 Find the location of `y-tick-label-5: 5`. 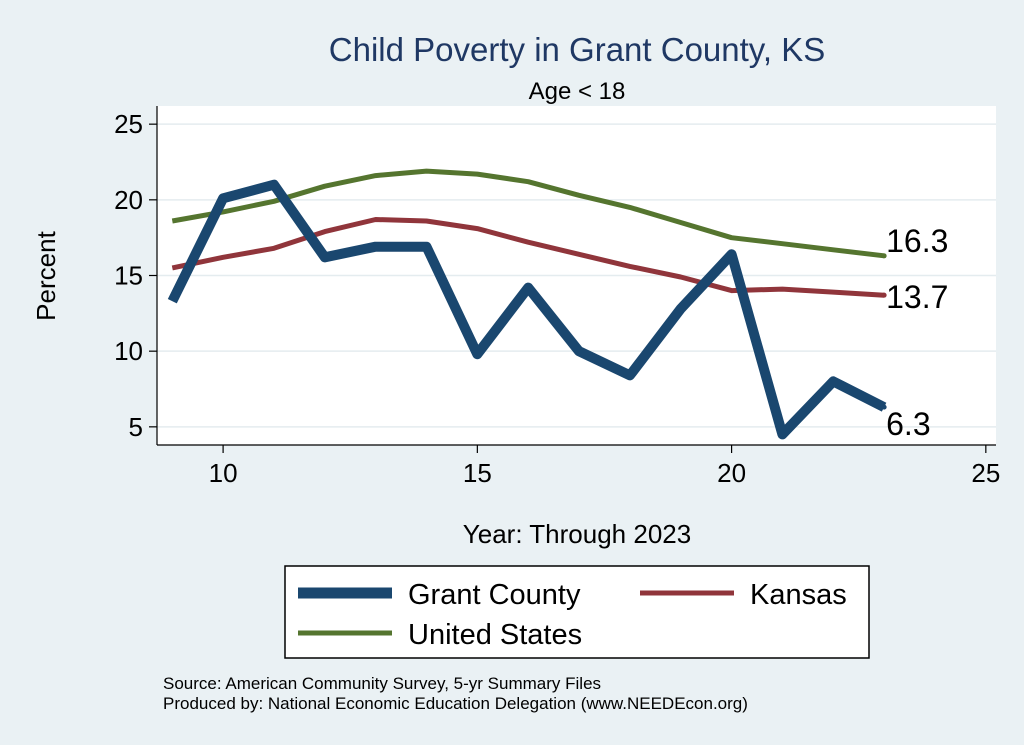

y-tick-label-5: 5 is located at coordinates (136, 427).